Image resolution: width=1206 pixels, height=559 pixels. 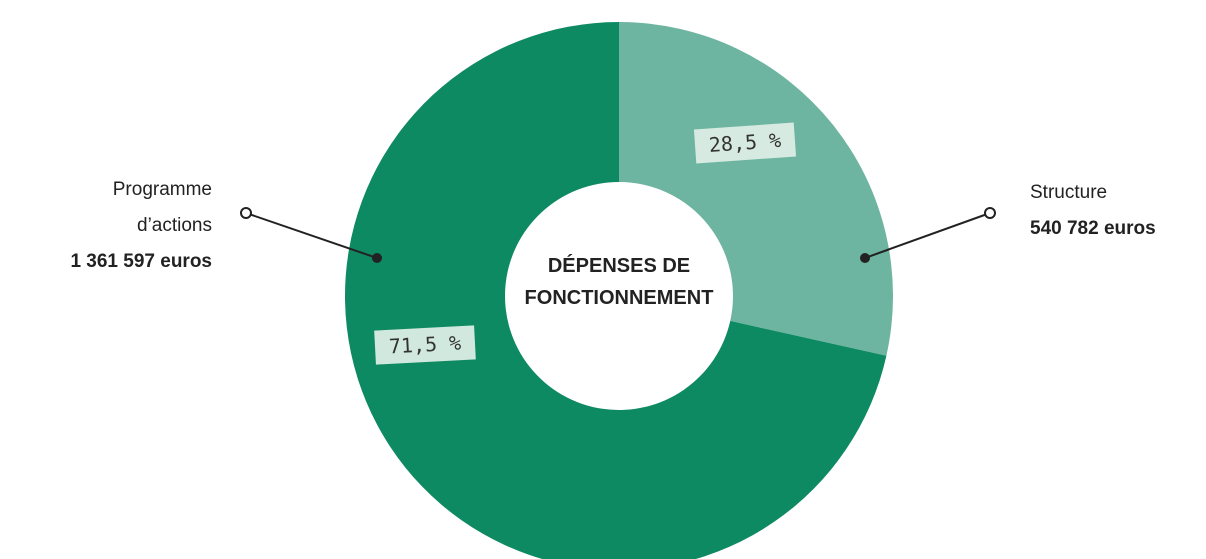 I want to click on slice-label: Structure 540 782 euros, so click(x=1115, y=211).